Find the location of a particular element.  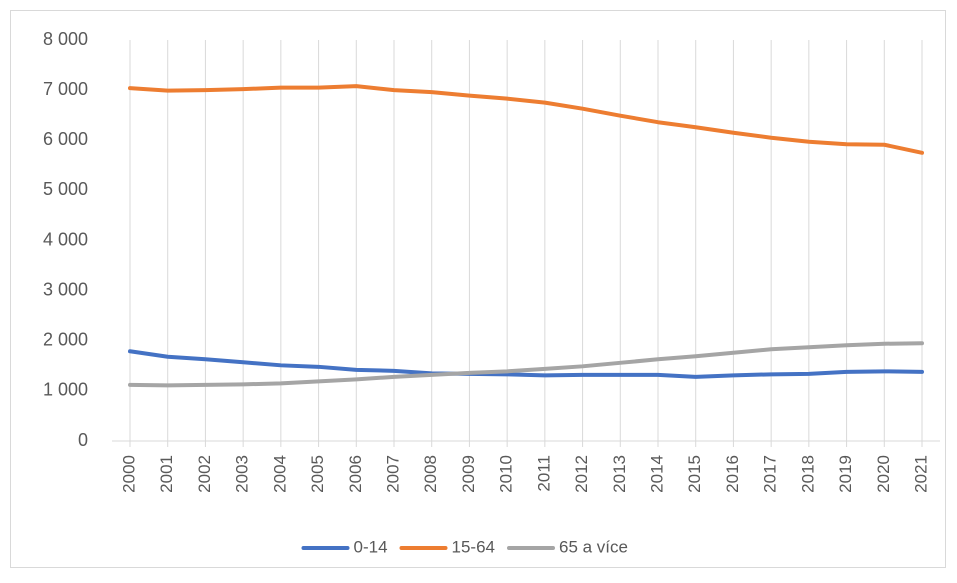

x-tick-label: 2010 is located at coordinates (506, 474).